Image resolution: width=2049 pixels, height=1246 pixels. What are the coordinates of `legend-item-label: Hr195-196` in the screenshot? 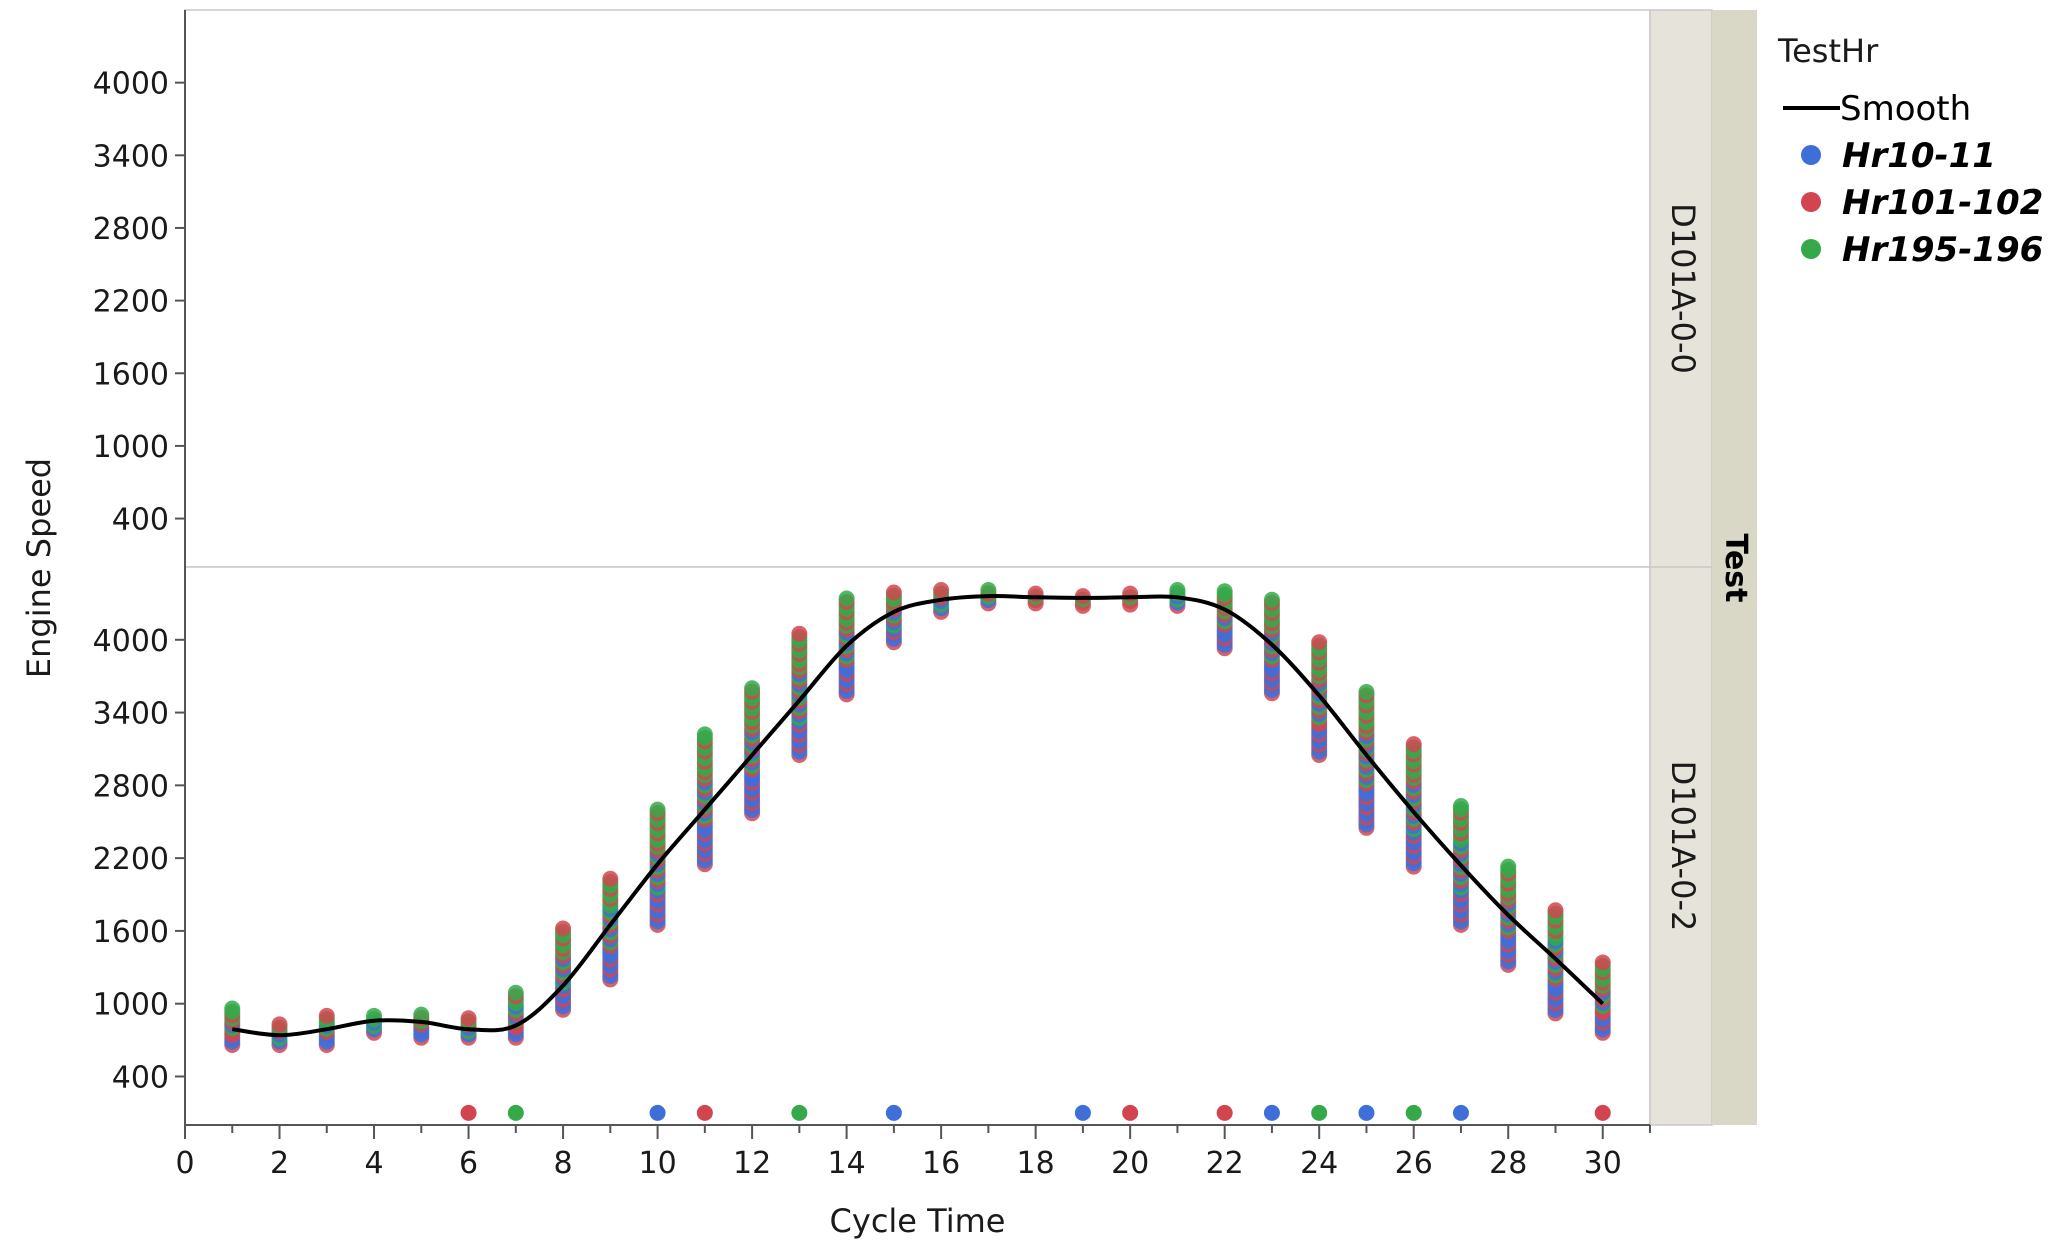 It's located at (1942, 250).